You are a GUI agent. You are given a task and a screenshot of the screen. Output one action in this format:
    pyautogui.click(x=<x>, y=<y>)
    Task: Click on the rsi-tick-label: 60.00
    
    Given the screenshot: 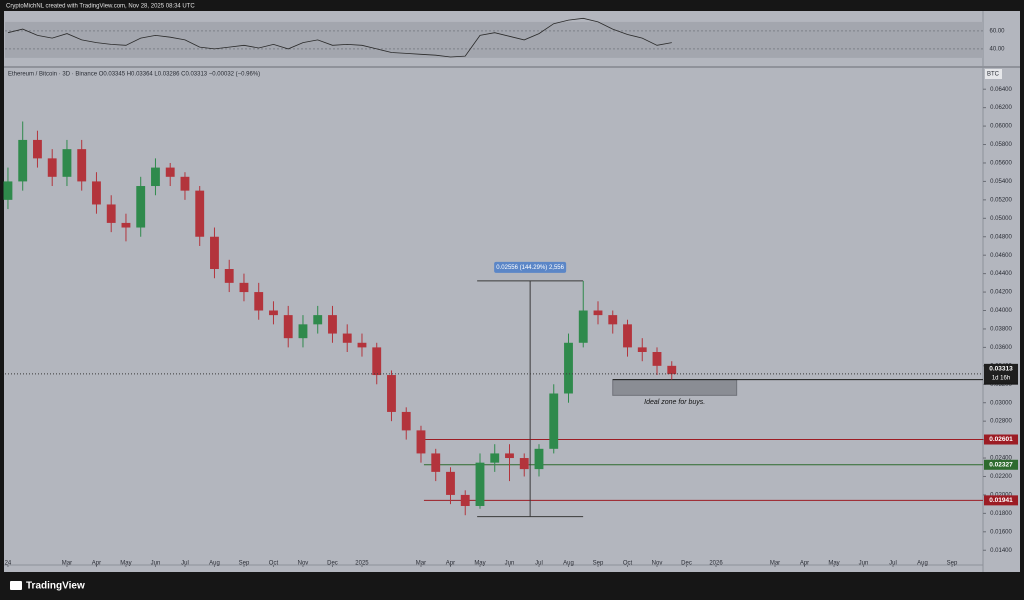 What is the action you would take?
    pyautogui.click(x=997, y=31)
    